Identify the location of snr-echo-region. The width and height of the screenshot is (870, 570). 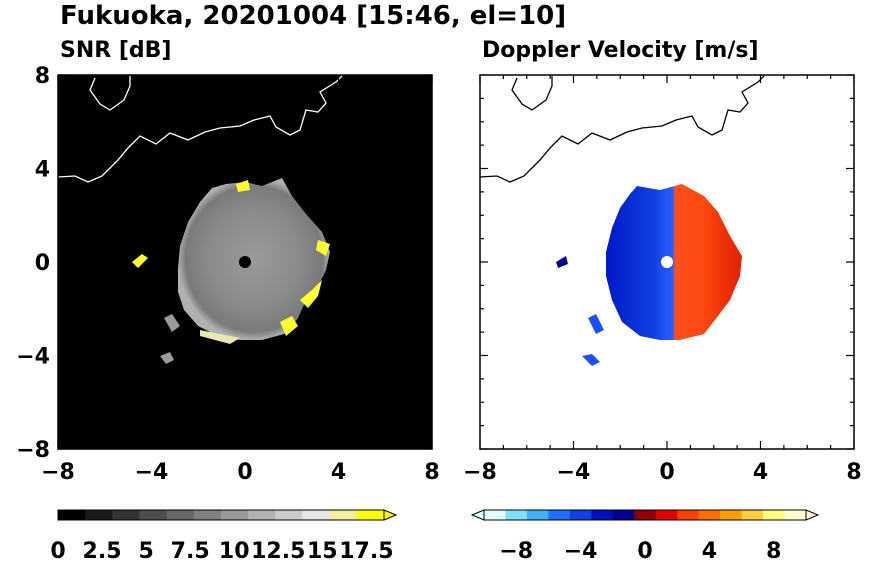
(254, 259).